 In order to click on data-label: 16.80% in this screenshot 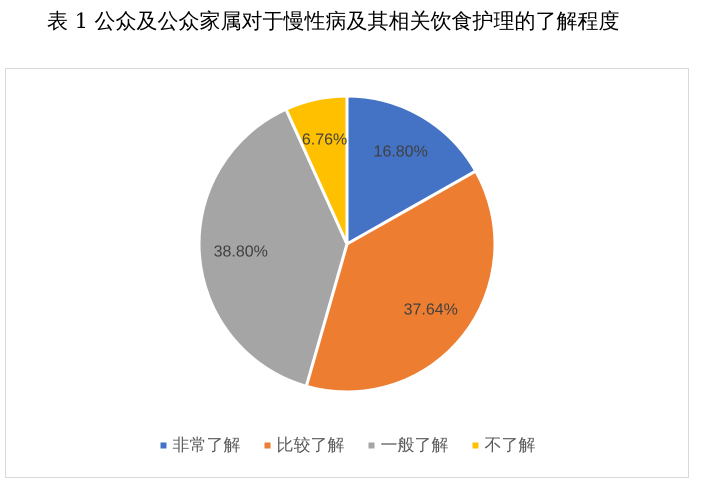, I will do `click(401, 151)`.